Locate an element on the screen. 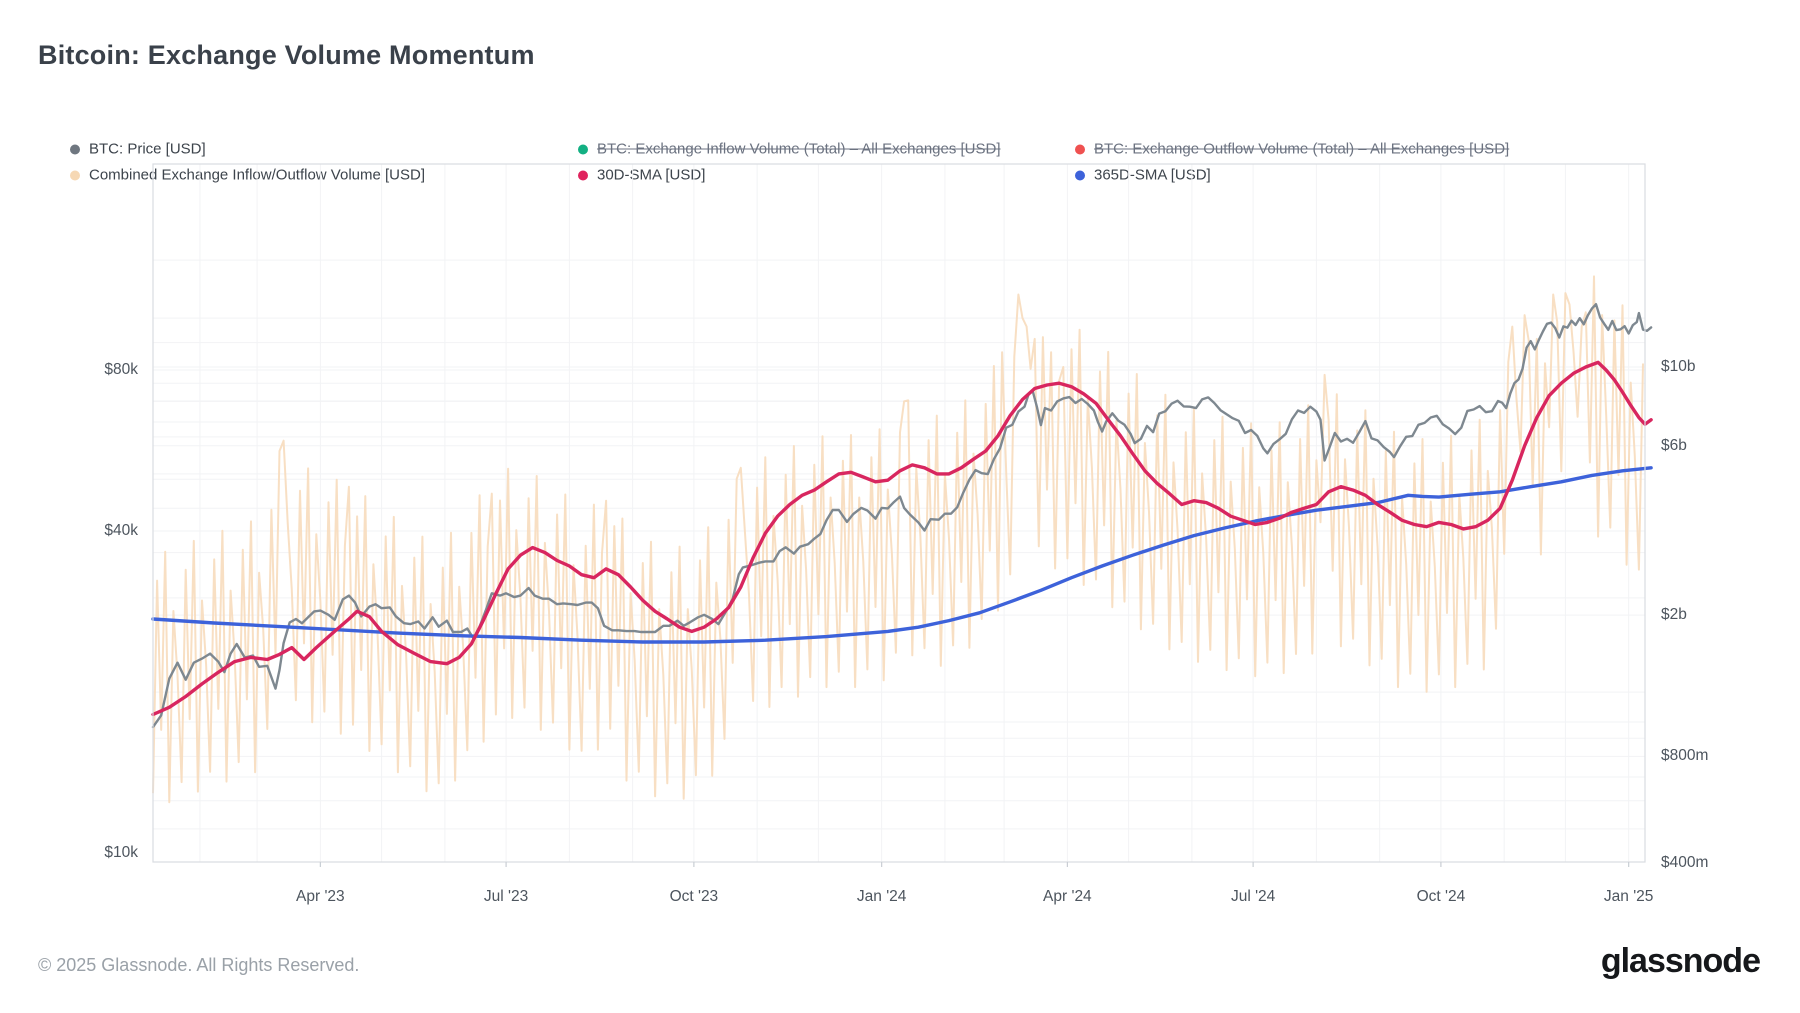 The width and height of the screenshot is (1800, 1013). x-axis-label: Oct '24 is located at coordinates (1441, 896).